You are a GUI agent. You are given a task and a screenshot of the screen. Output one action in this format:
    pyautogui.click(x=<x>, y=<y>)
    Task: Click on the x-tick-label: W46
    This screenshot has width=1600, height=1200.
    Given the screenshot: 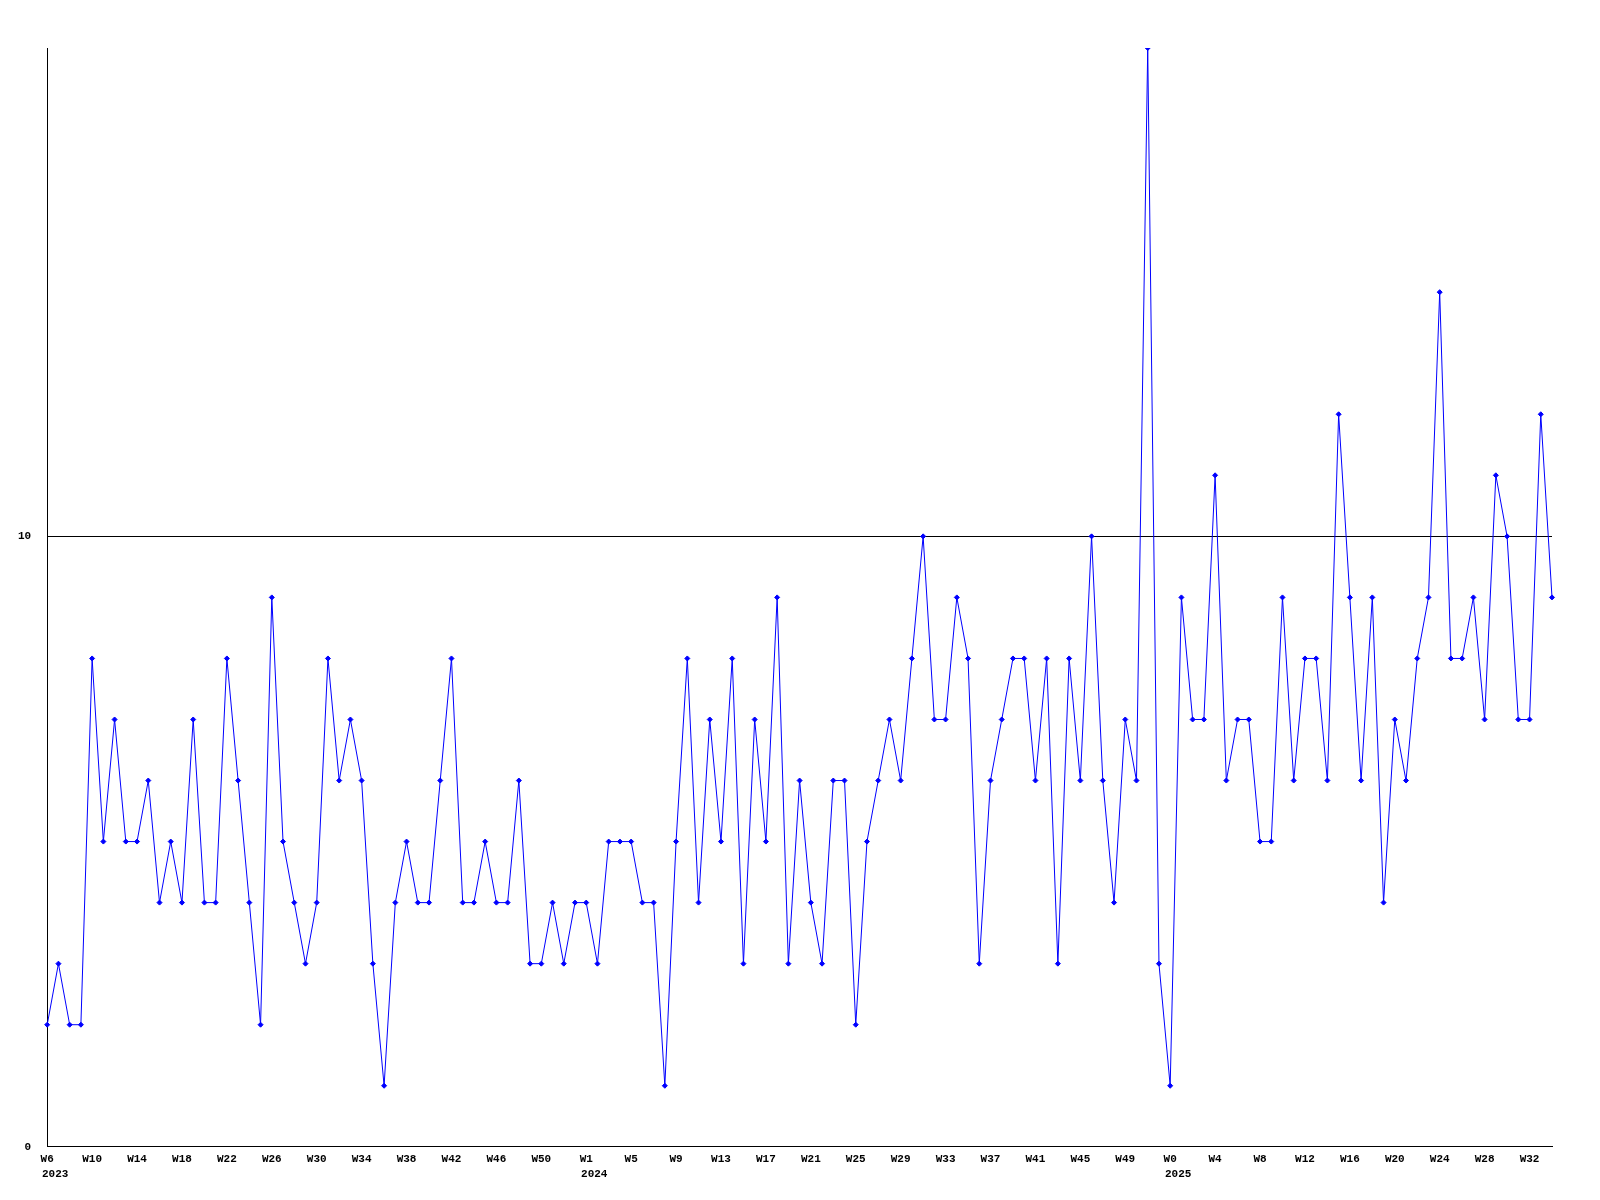 What is the action you would take?
    pyautogui.click(x=496, y=1159)
    